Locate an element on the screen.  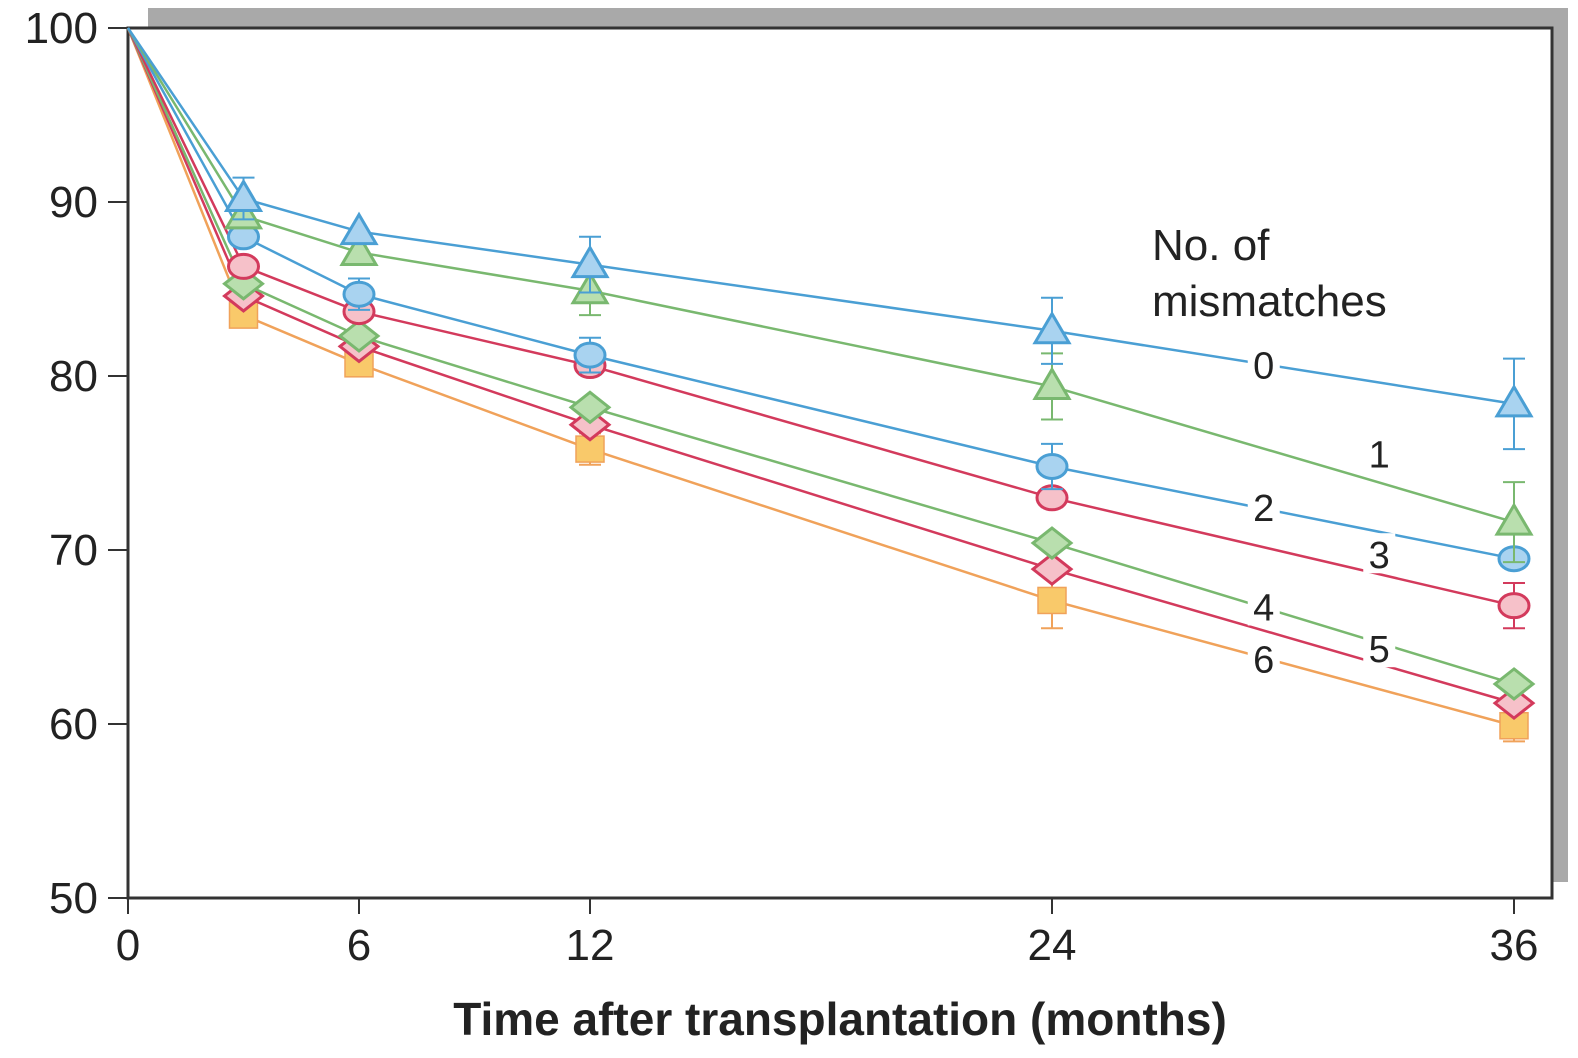
series-label: 1 is located at coordinates (1379, 455).